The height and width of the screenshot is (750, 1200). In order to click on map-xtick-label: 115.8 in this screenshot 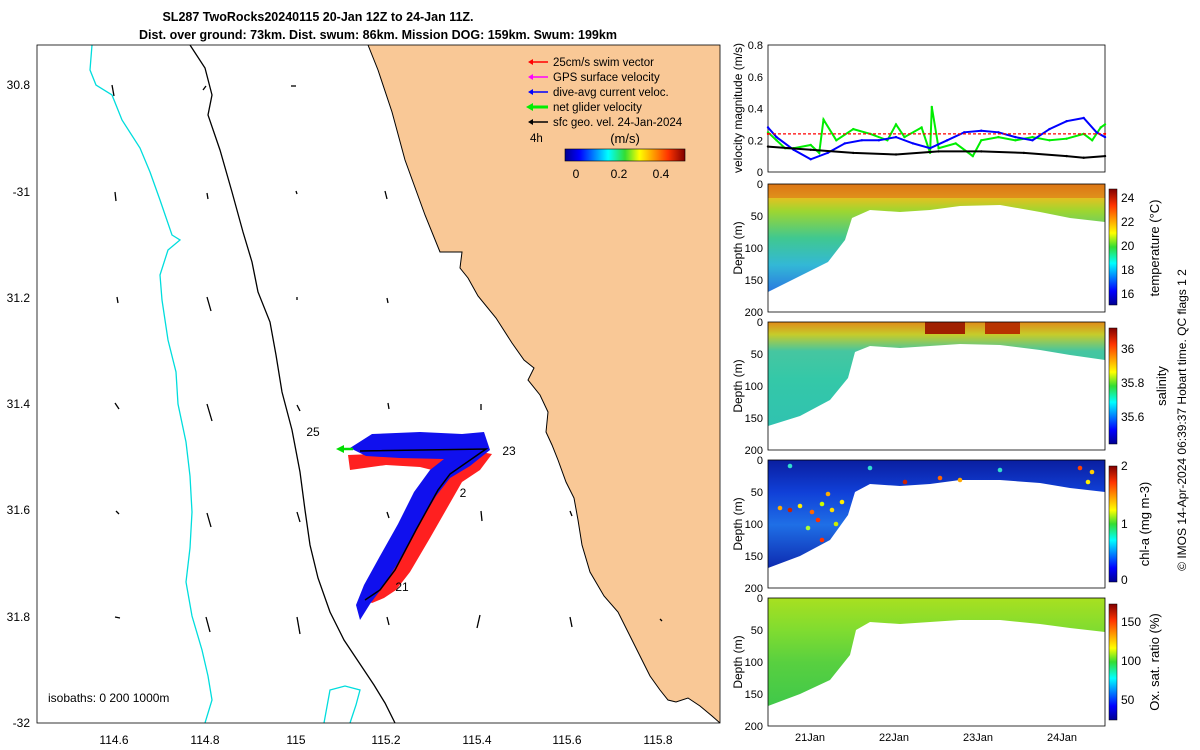, I will do `click(657, 740)`.